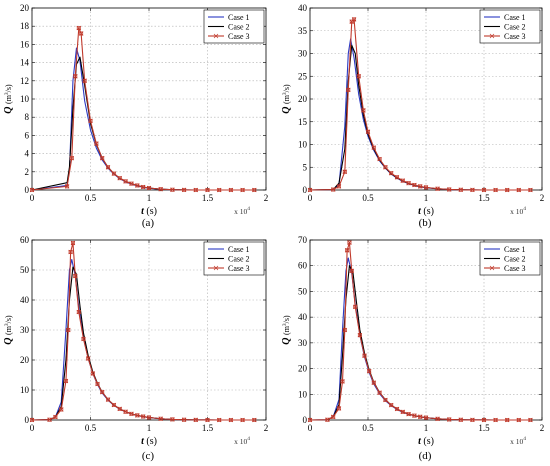 Image resolution: width=550 pixels, height=466 pixels. What do you see at coordinates (143, 211) in the screenshot?
I see `x-axis-symbol: t` at bounding box center [143, 211].